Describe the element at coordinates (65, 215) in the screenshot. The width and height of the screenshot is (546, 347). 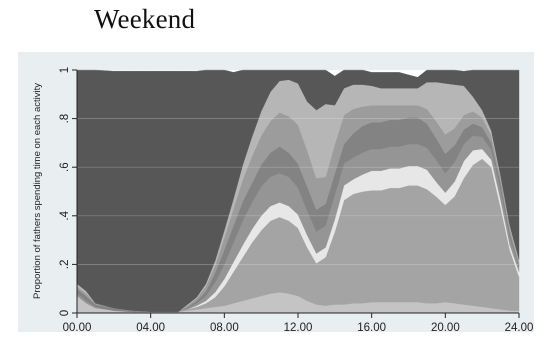
I see `y-tick-label: .4` at that location.